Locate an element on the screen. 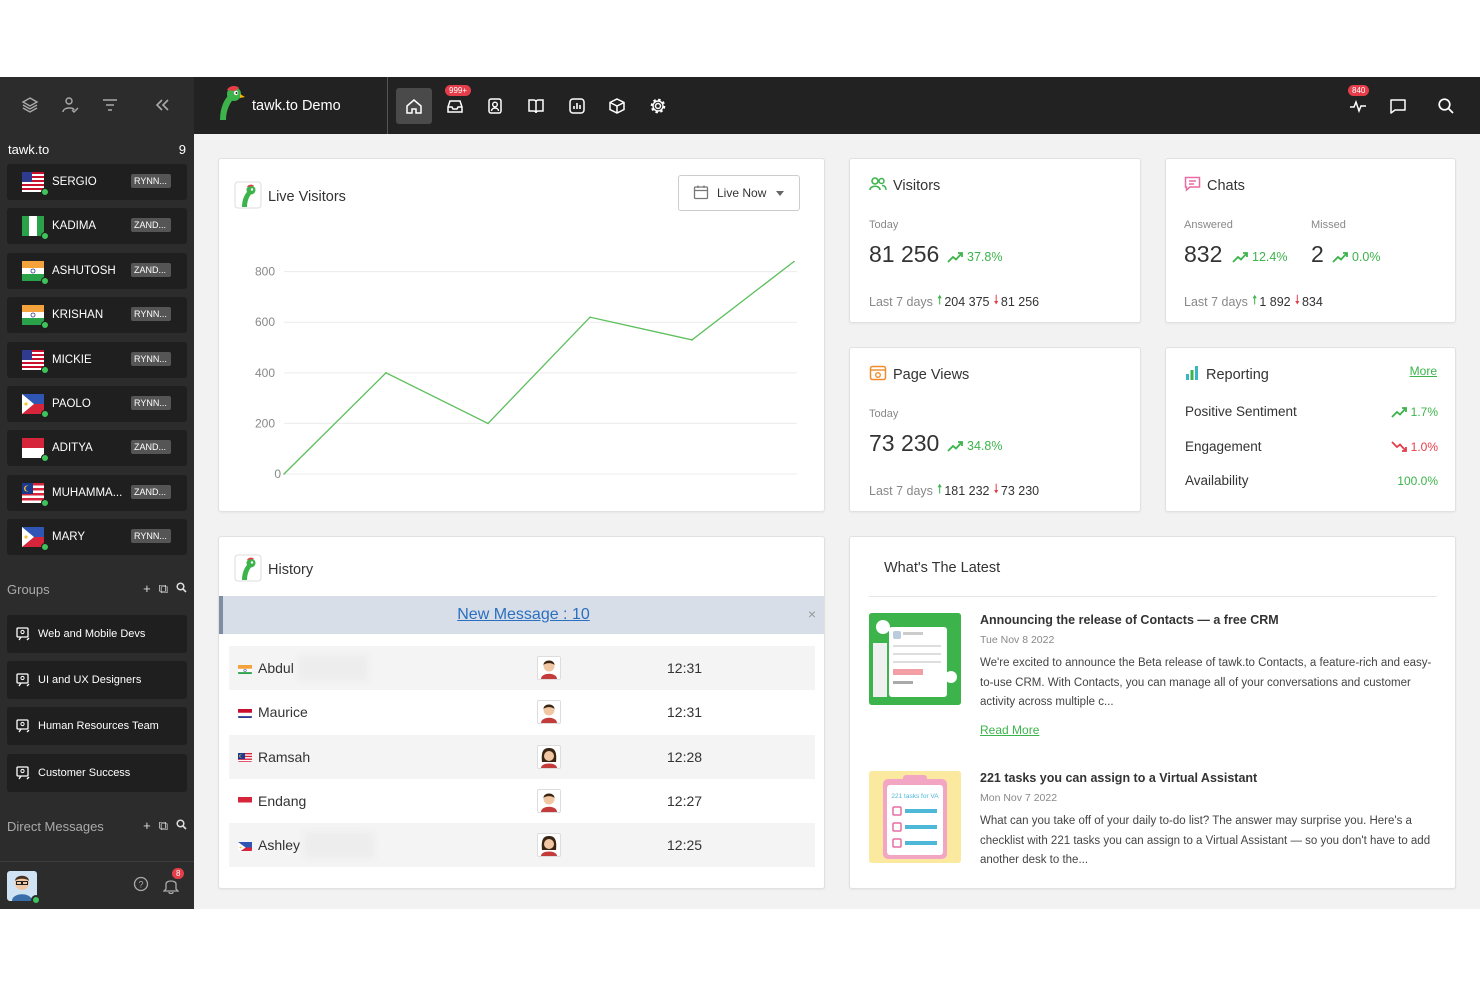 Image resolution: width=1480 pixels, height=987 pixels. new-message-link: New Message : 10 is located at coordinates (523, 614).